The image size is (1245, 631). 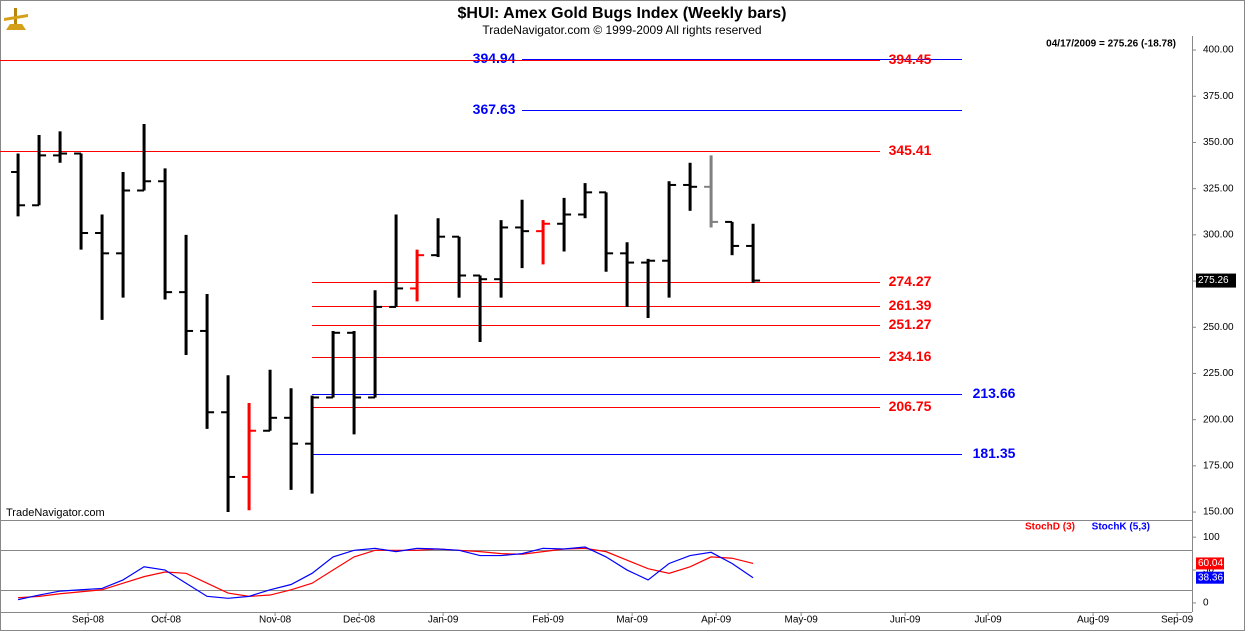 I want to click on y-tick-label: 350.00, so click(x=1218, y=142).